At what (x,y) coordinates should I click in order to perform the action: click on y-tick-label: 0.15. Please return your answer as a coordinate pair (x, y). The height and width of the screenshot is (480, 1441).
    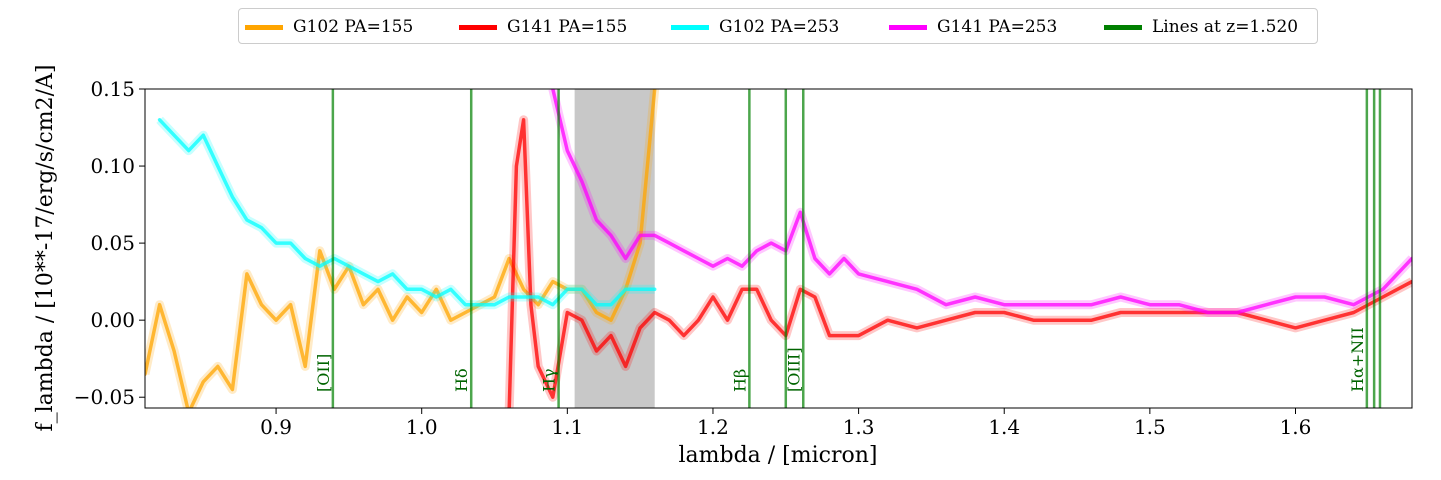
    Looking at the image, I should click on (112, 89).